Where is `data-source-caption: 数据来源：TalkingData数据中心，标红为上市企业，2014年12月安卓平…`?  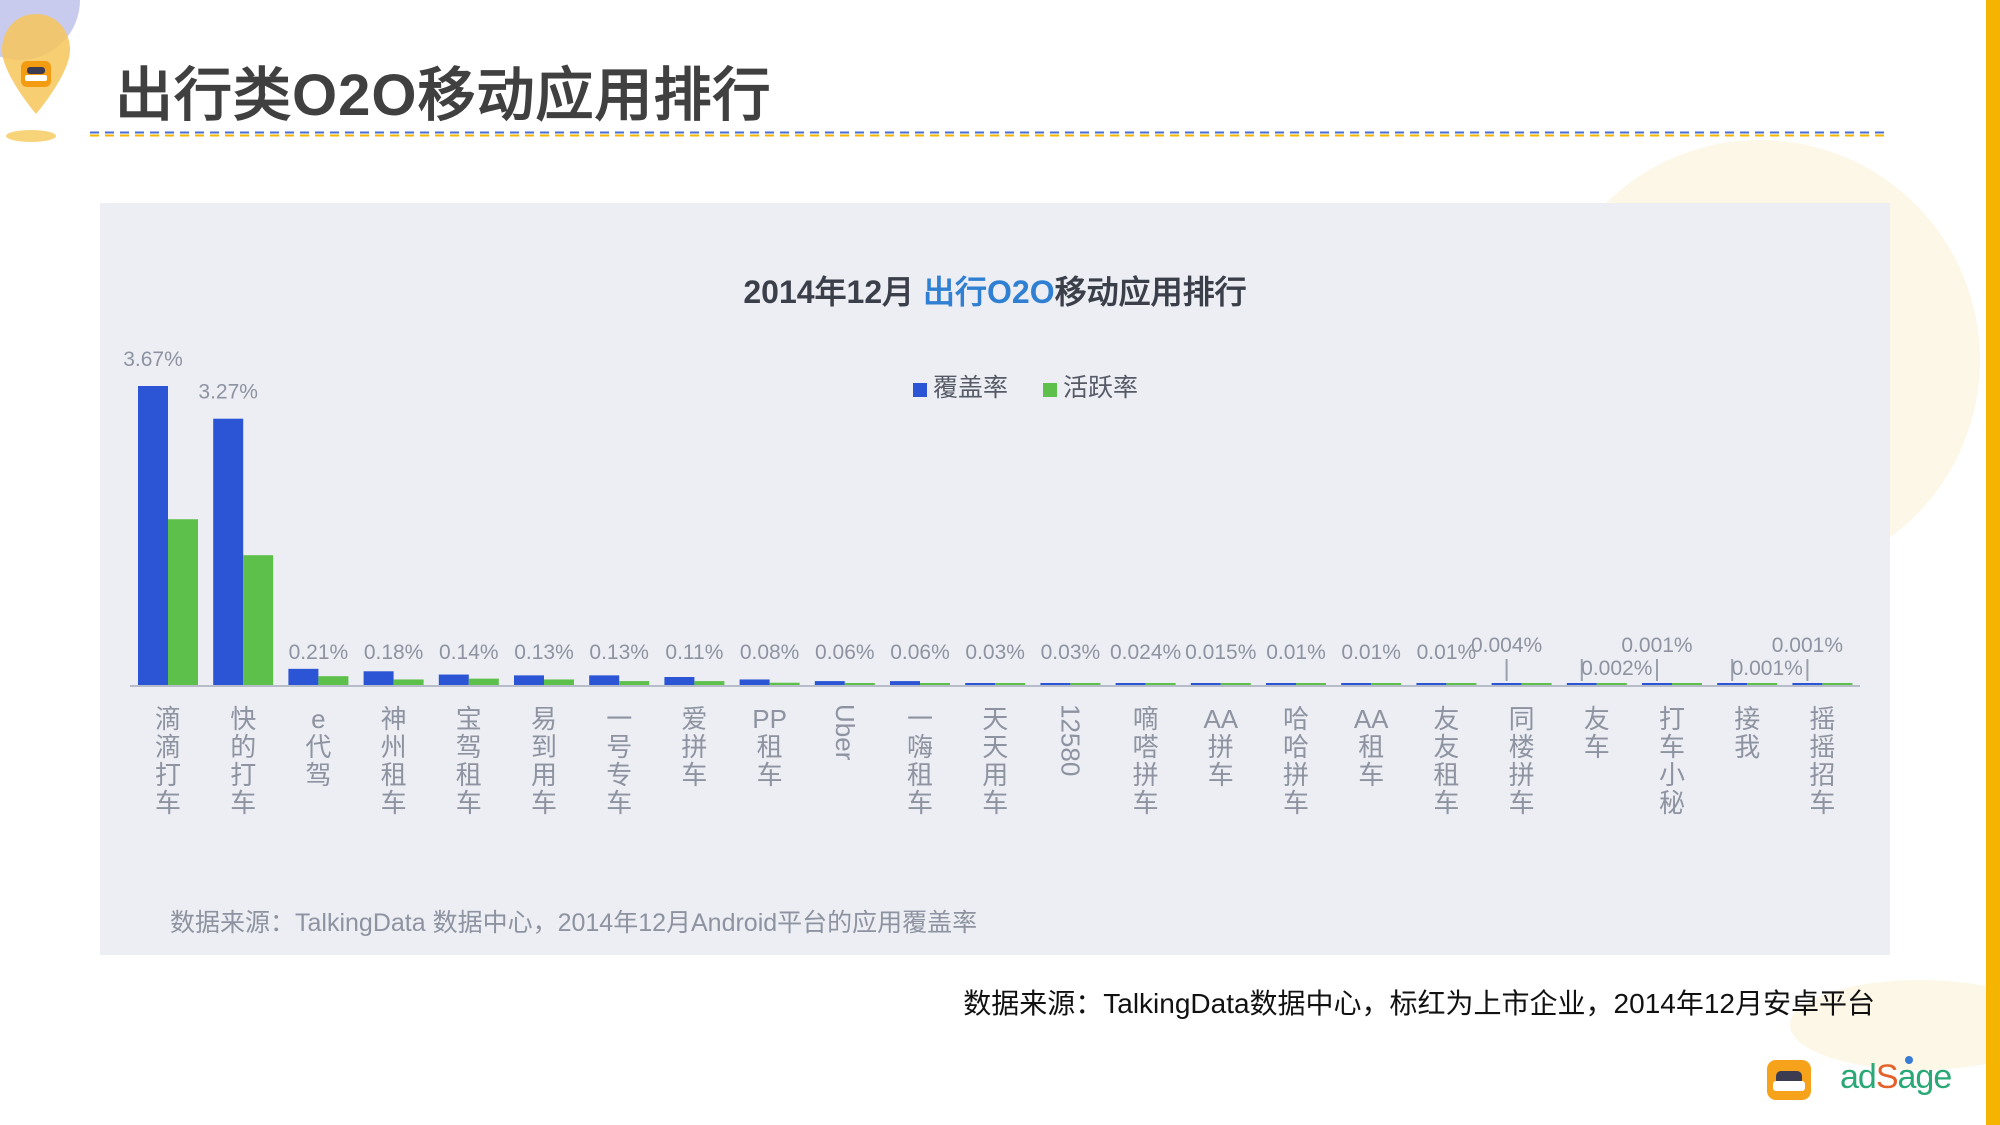 data-source-caption: 数据来源：TalkingData数据中心，标红为上市企业，2014年12月安卓平… is located at coordinates (1419, 1003).